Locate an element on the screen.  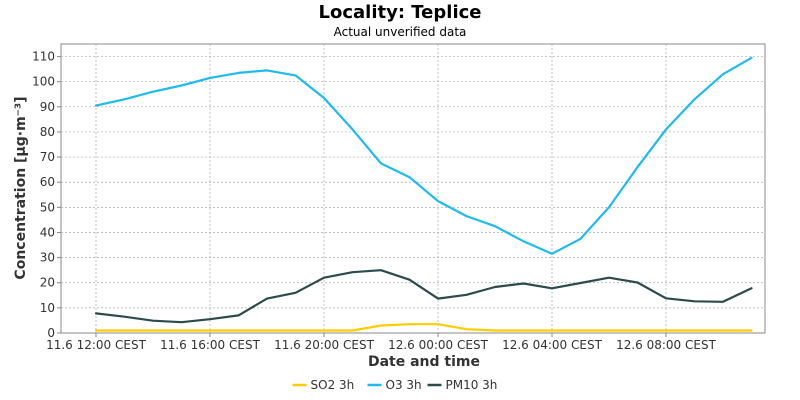
y-tick-label: 70 is located at coordinates (47, 157).